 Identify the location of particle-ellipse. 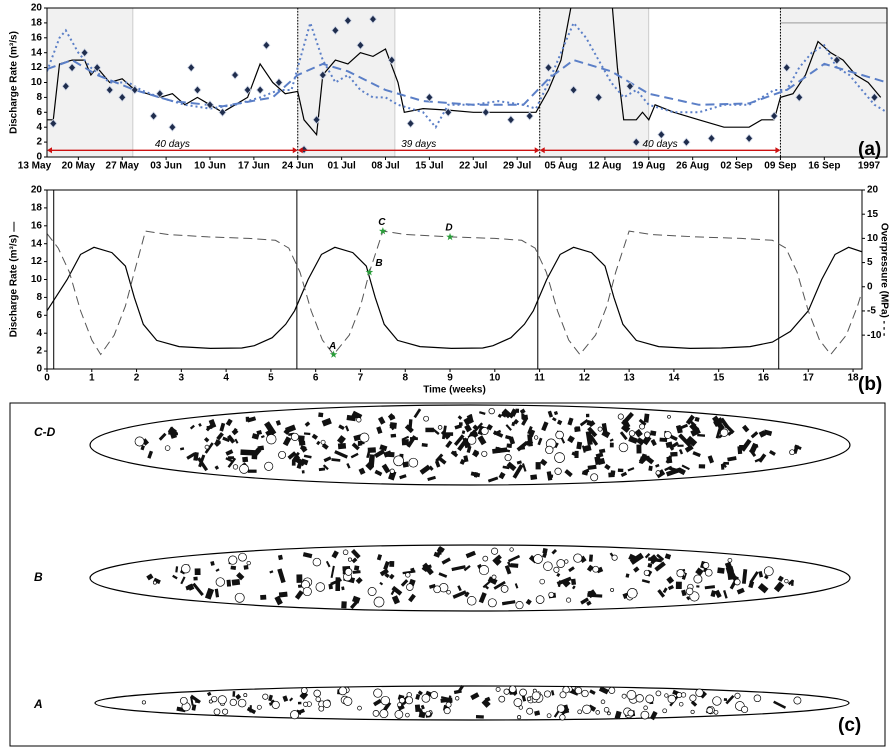
(470, 445).